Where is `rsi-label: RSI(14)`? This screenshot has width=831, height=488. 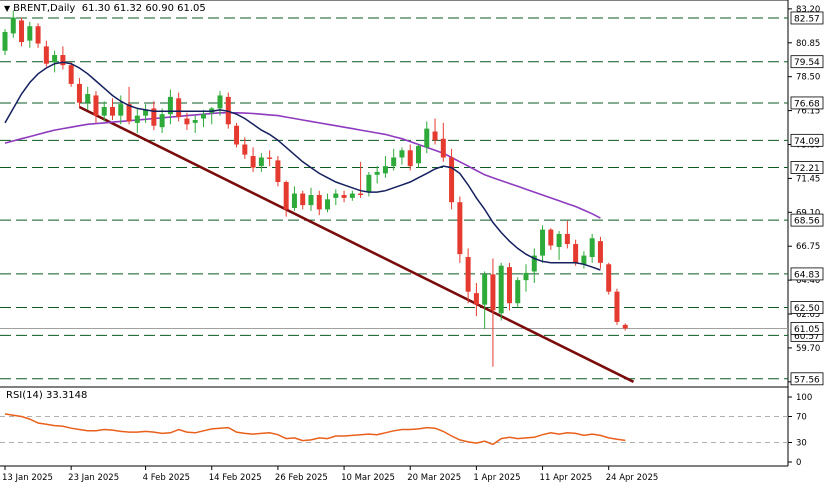
rsi-label: RSI(14) is located at coordinates (24, 395).